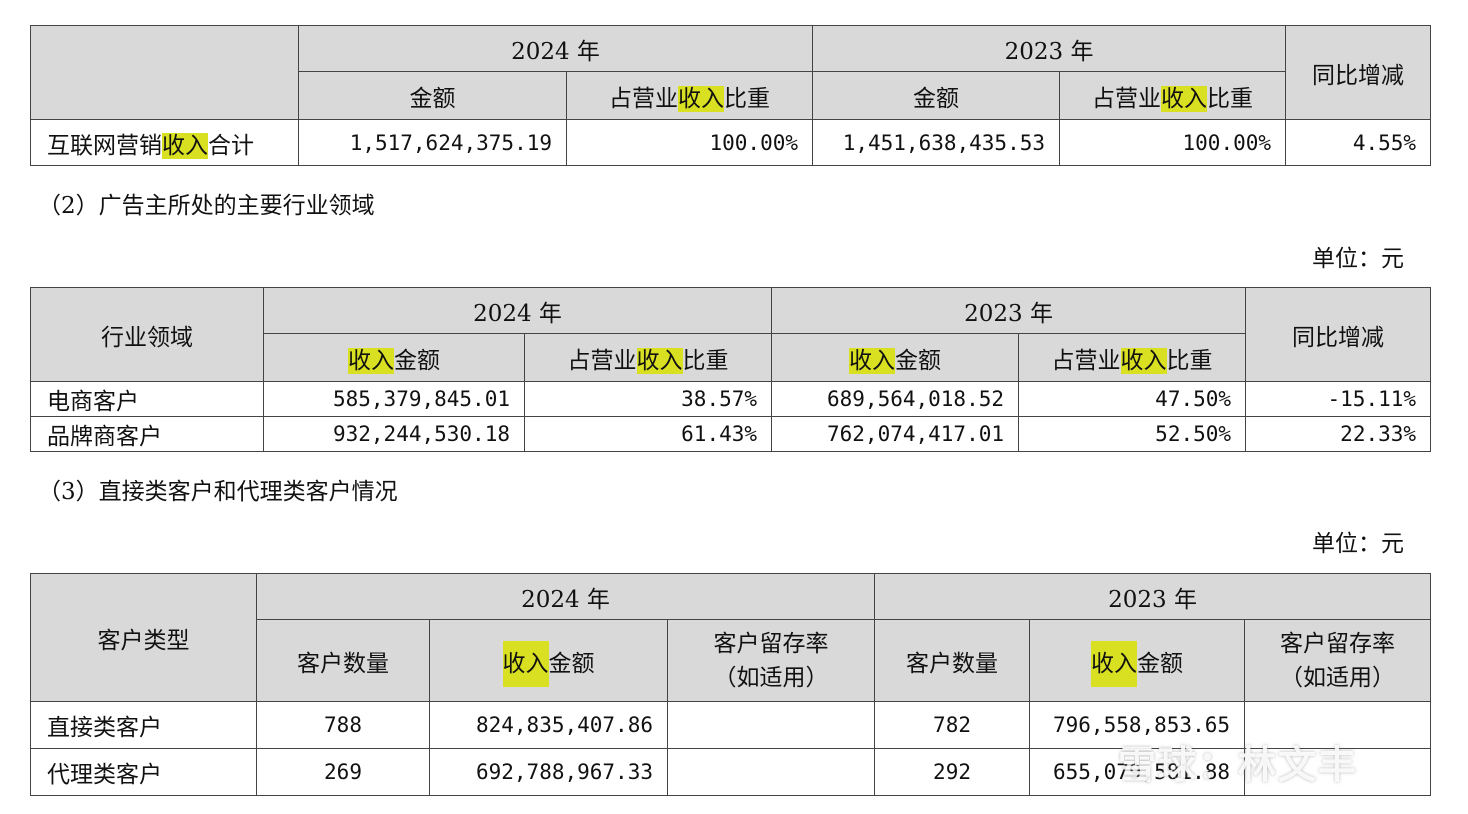 The image size is (1468, 814). Describe the element at coordinates (147, 334) in the screenshot. I see `table2-industry-header: 行业领域` at that location.